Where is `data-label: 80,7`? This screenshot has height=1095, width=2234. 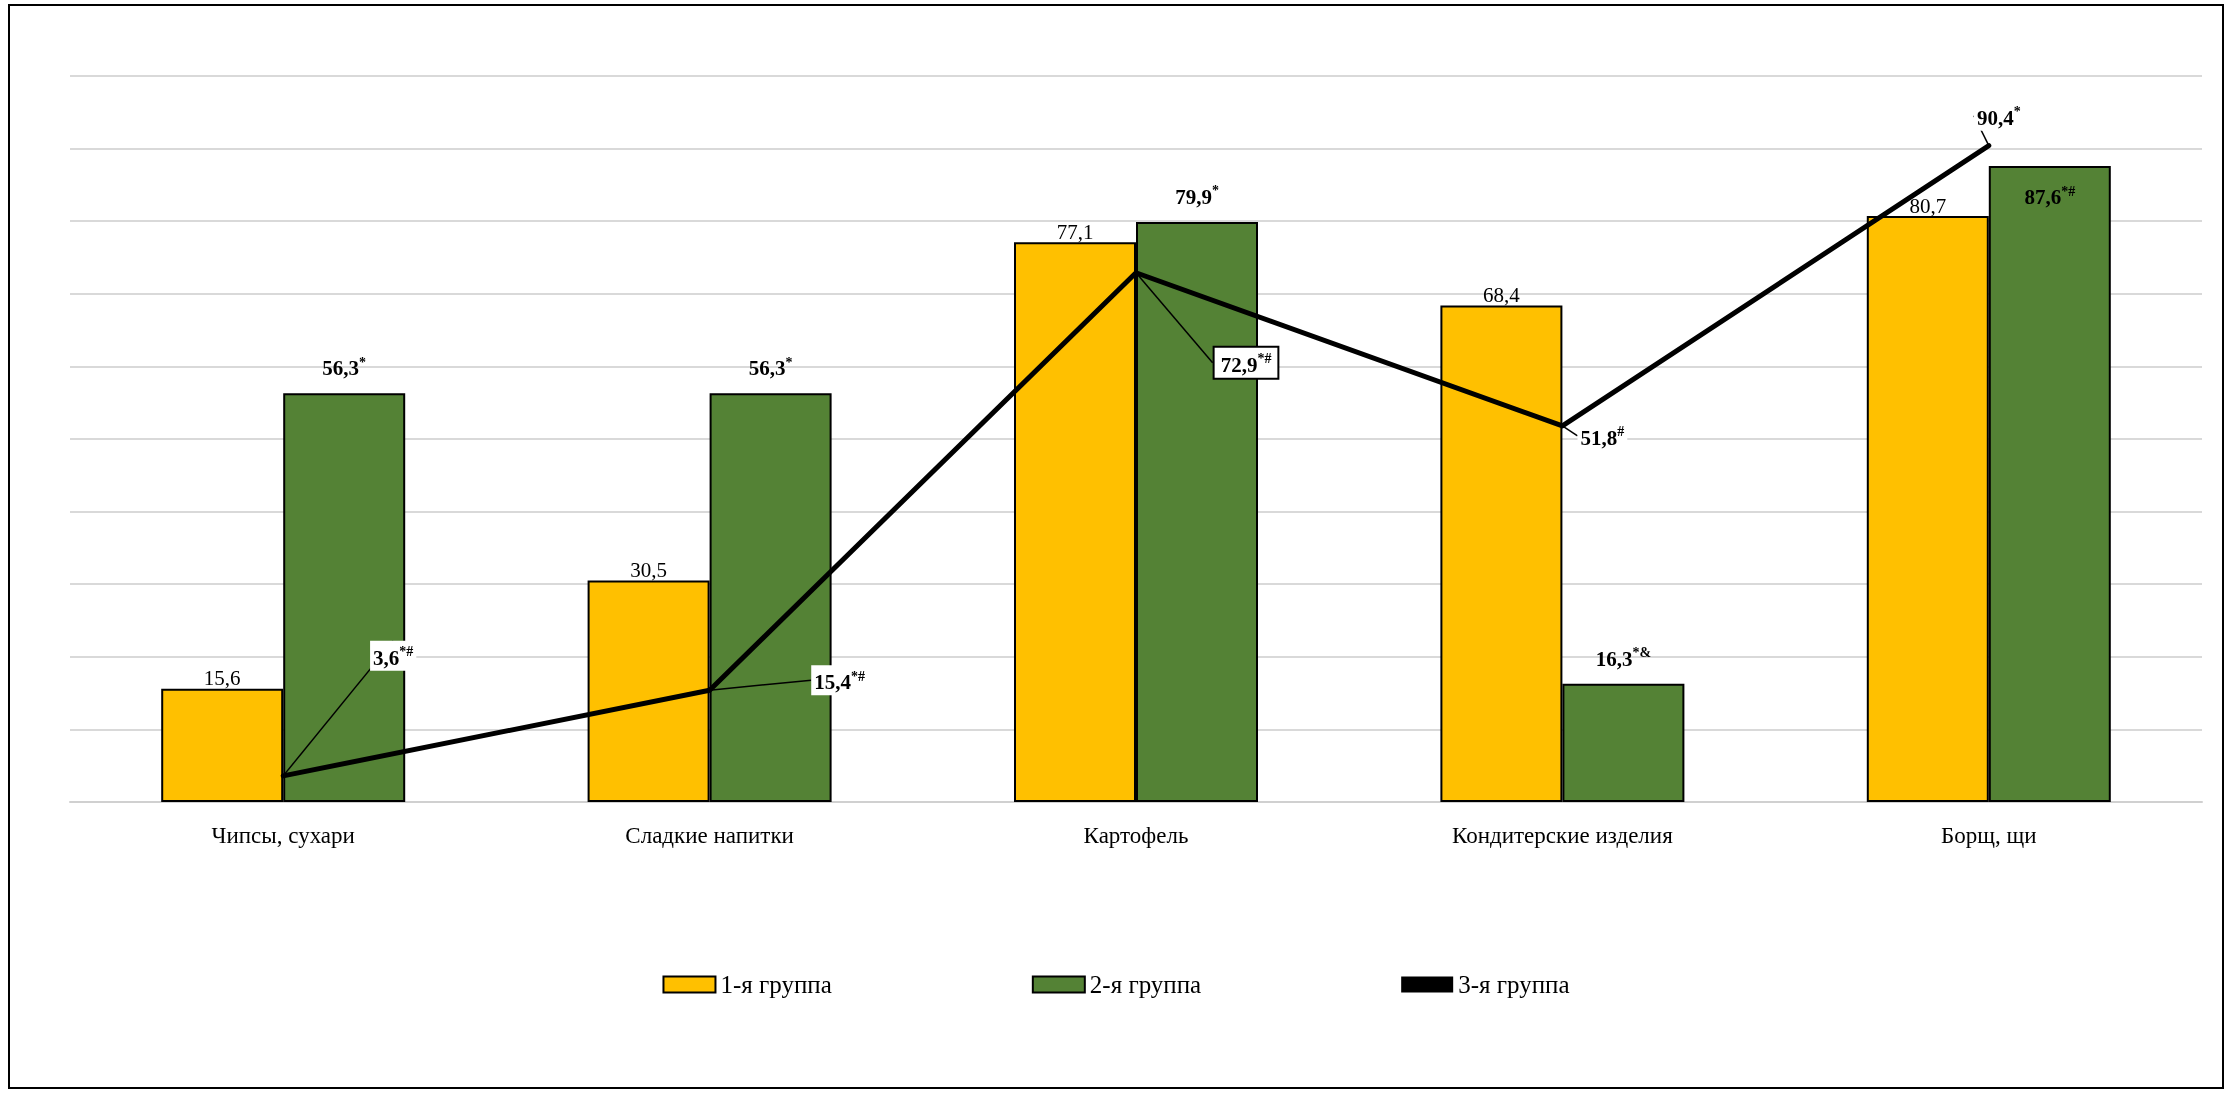
data-label: 80,7 is located at coordinates (1928, 205).